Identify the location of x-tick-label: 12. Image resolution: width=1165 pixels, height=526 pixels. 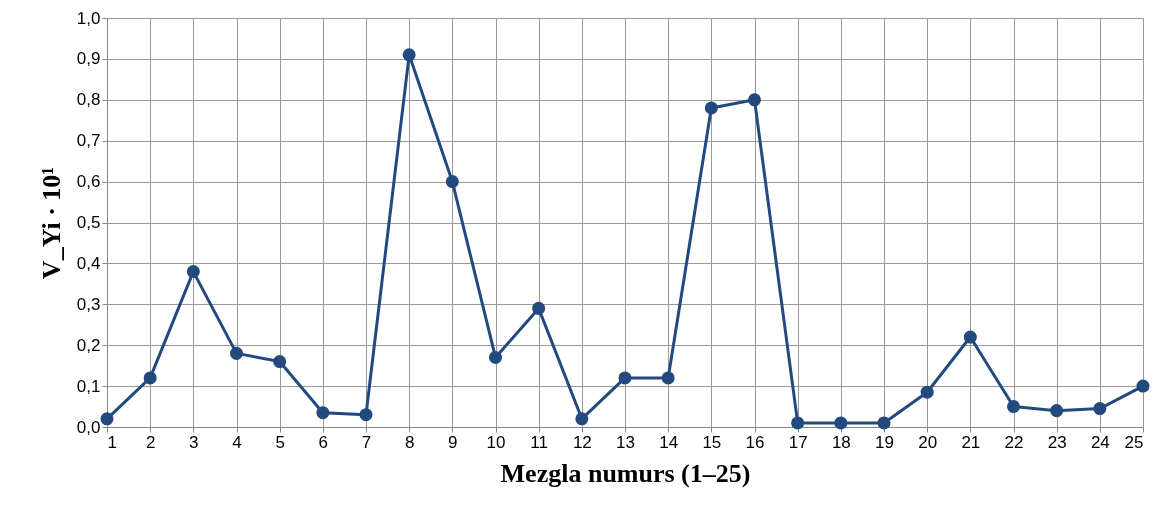
(582, 442).